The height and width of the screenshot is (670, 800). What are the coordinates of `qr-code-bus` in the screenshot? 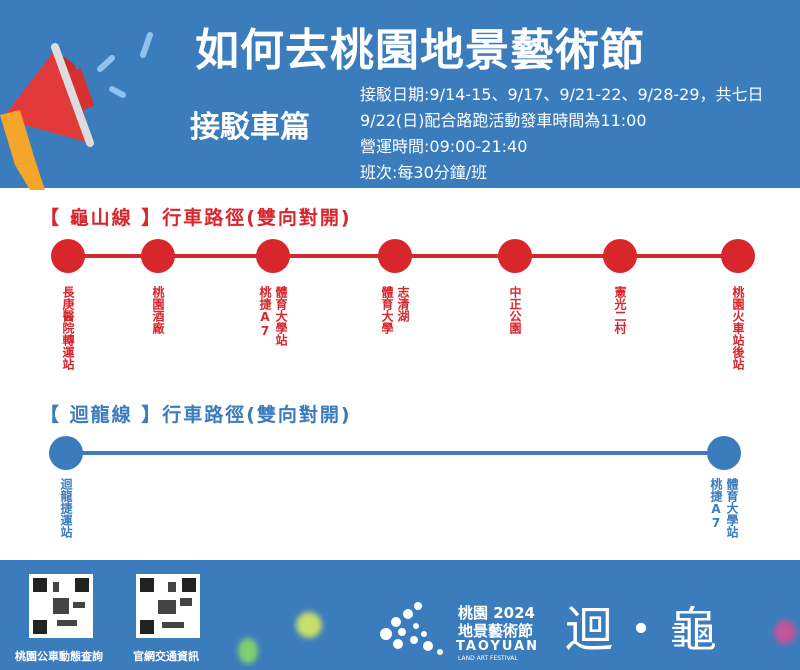 It's located at (61, 606).